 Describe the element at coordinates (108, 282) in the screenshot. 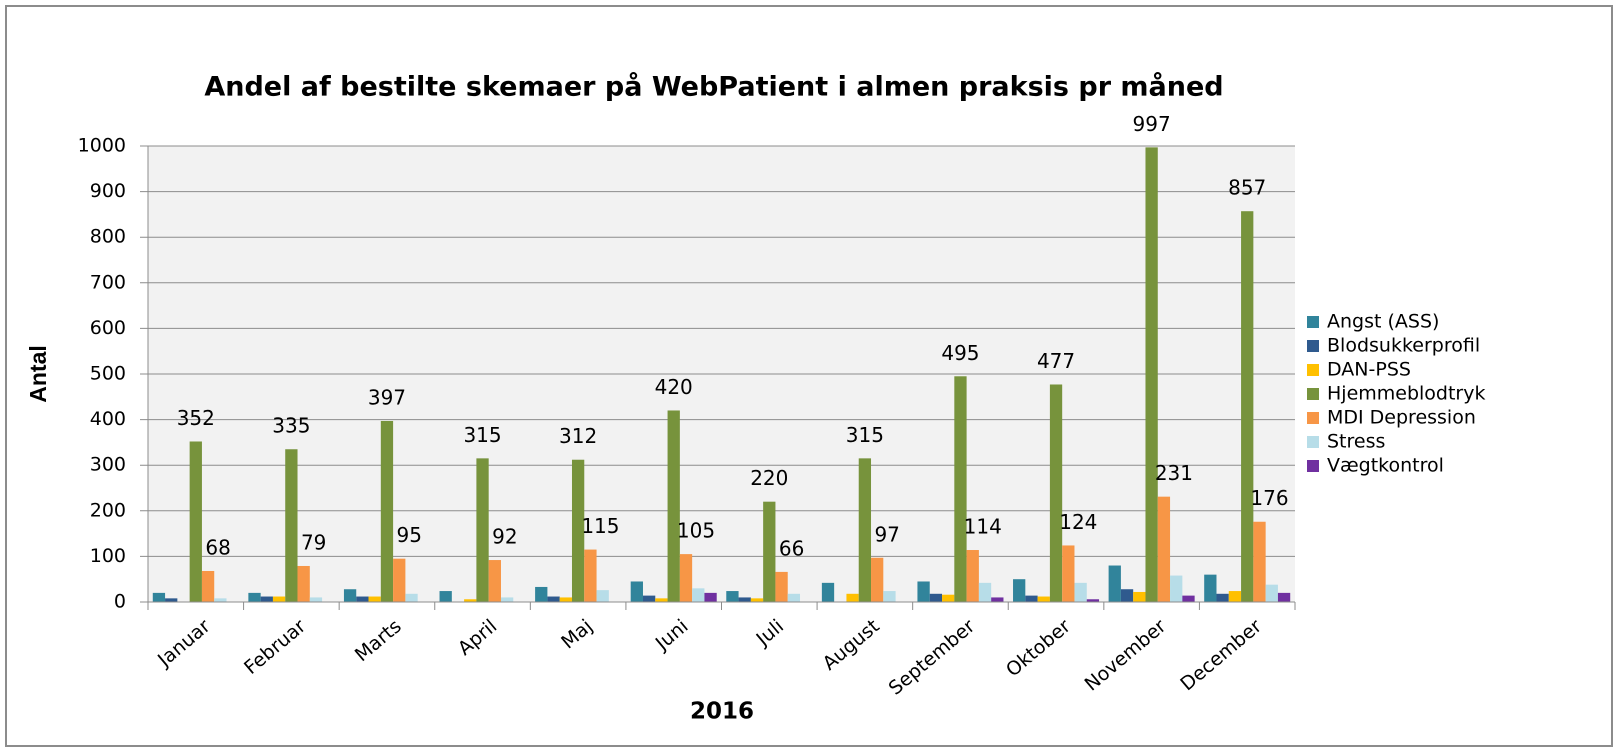

I see `y-tick-label: 700` at that location.